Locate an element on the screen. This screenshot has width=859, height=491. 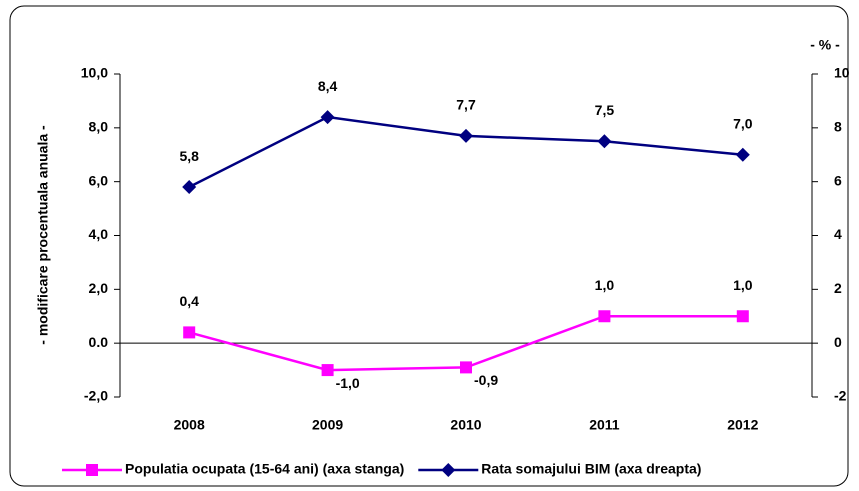
data-label: 7,0 is located at coordinates (743, 123).